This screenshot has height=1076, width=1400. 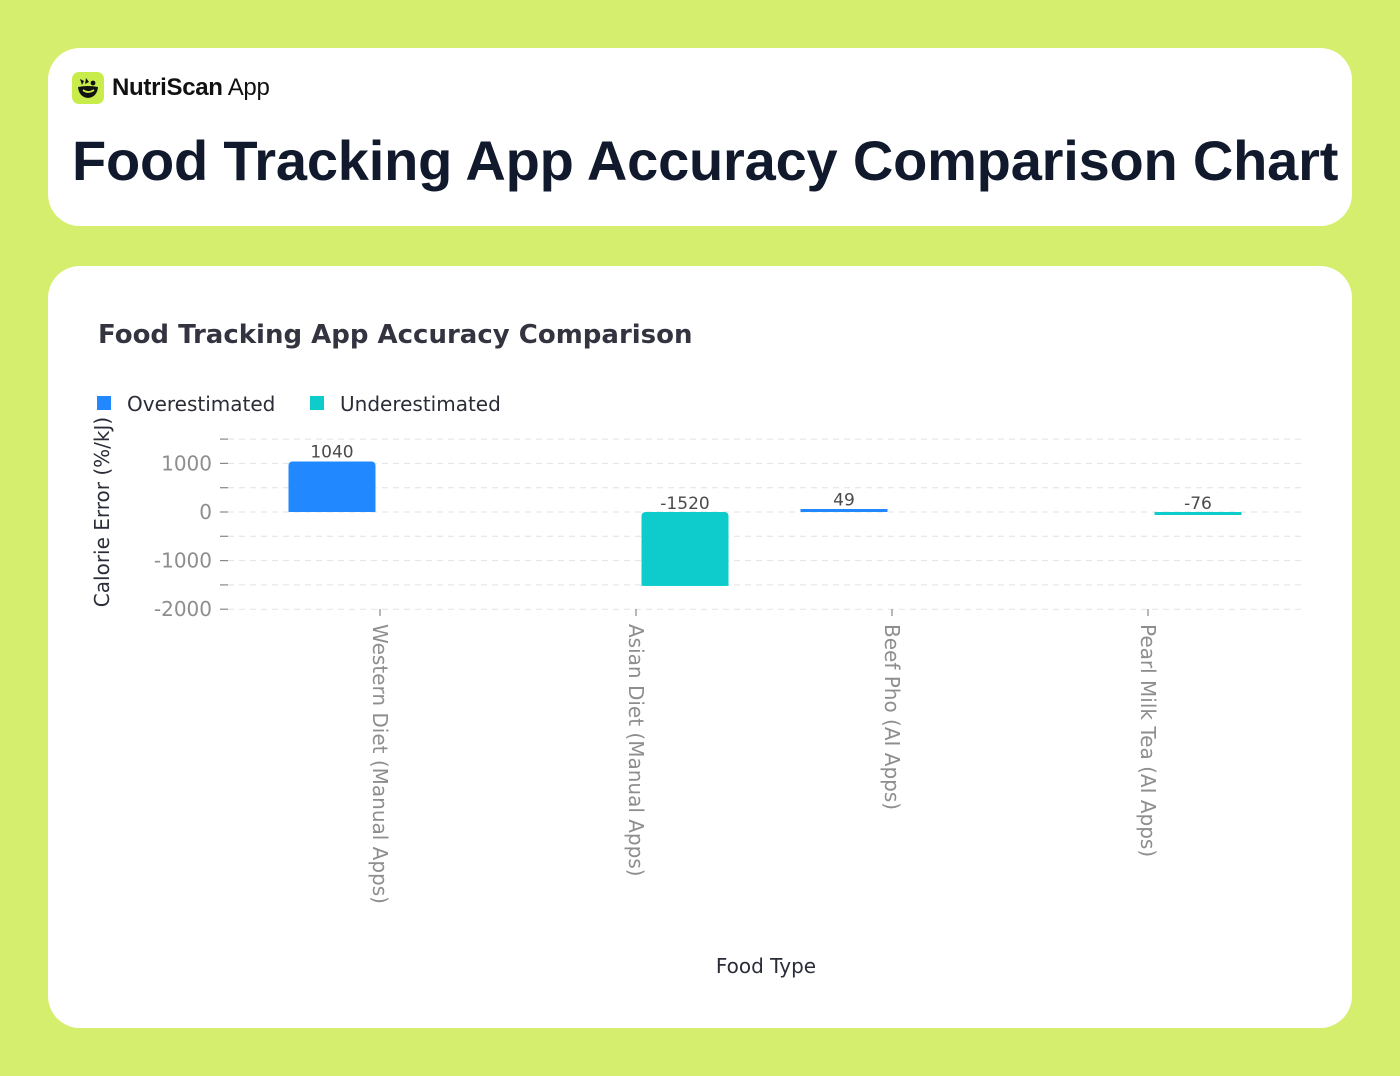 I want to click on y-tick-label: -1000, so click(x=183, y=561).